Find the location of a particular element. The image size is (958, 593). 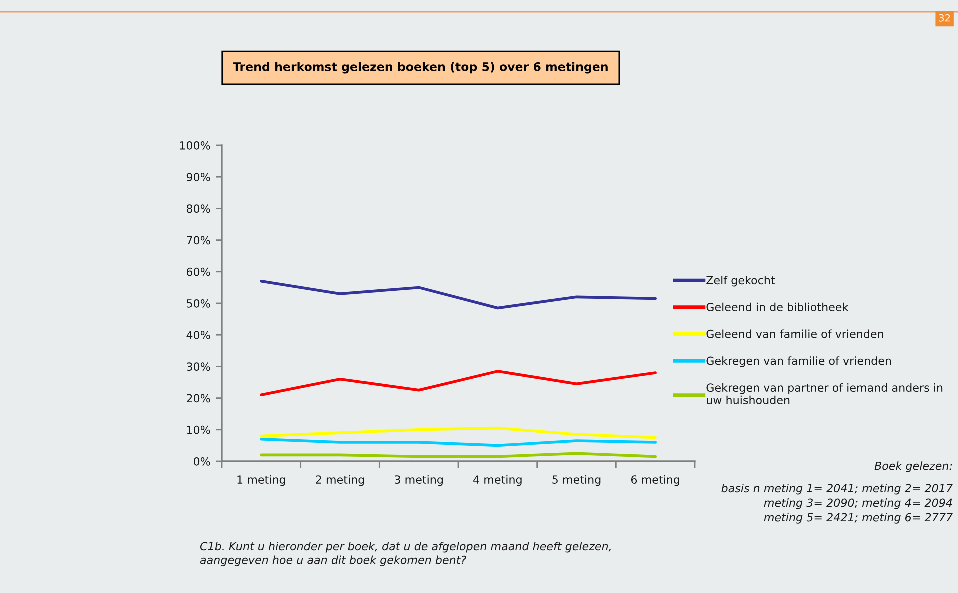

x-tick-label: 2 meting is located at coordinates (340, 480).